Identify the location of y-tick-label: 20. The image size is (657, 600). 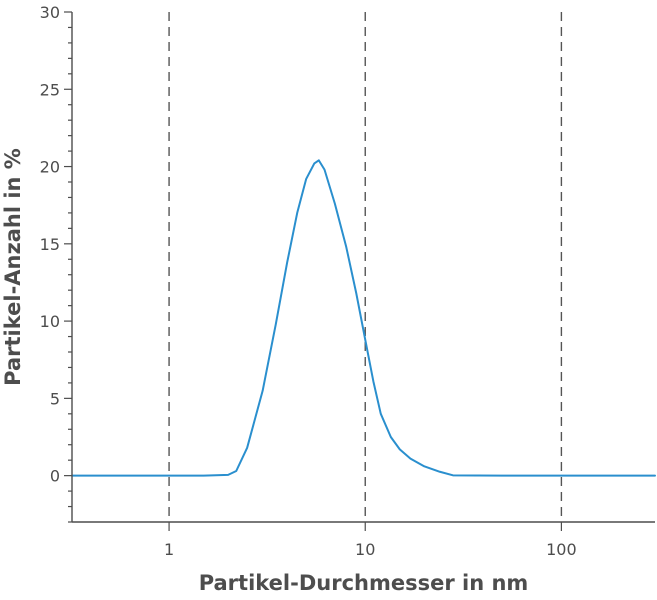
(50, 167).